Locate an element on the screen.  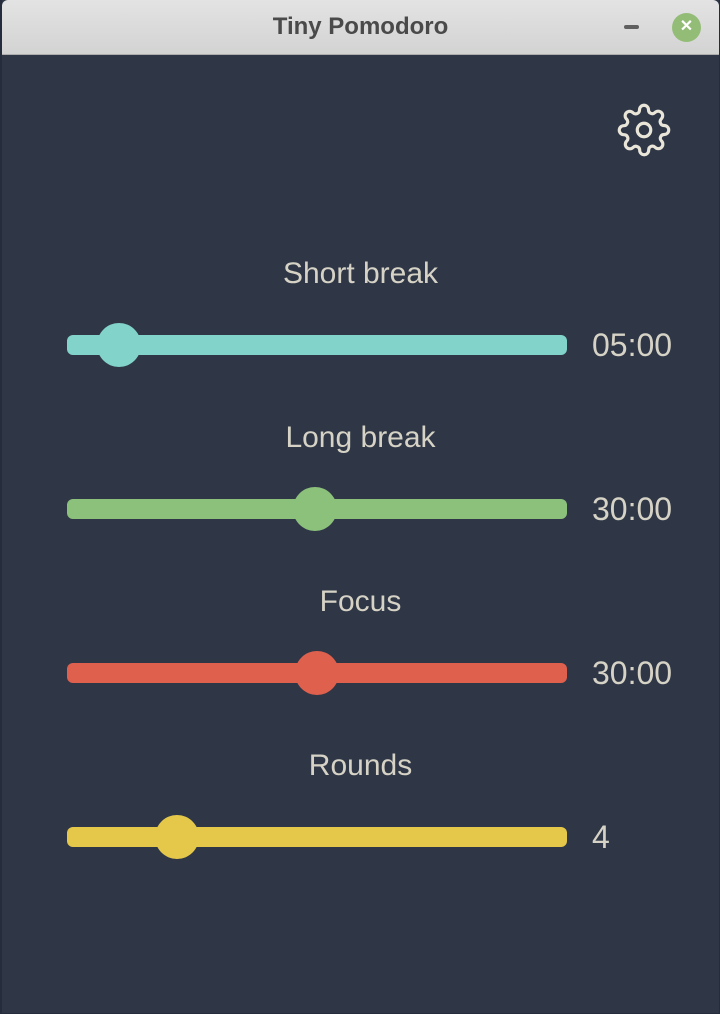
close-x-icon: ✕ is located at coordinates (686, 26).